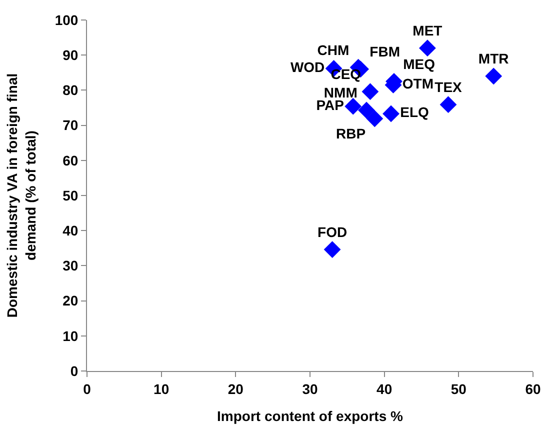 Image resolution: width=553 pixels, height=434 pixels. What do you see at coordinates (333, 232) in the screenshot?
I see `text: FOD` at bounding box center [333, 232].